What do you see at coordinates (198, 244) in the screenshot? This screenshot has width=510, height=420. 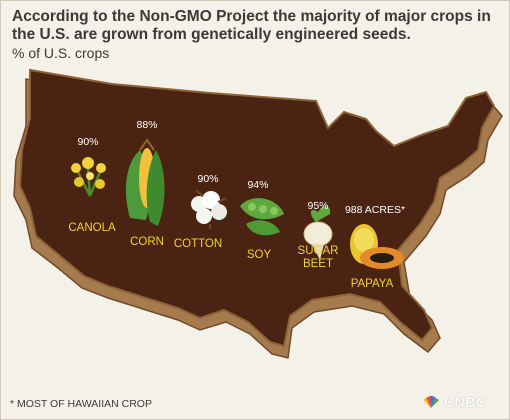 I see `category-label-cotton: COTTON` at bounding box center [198, 244].